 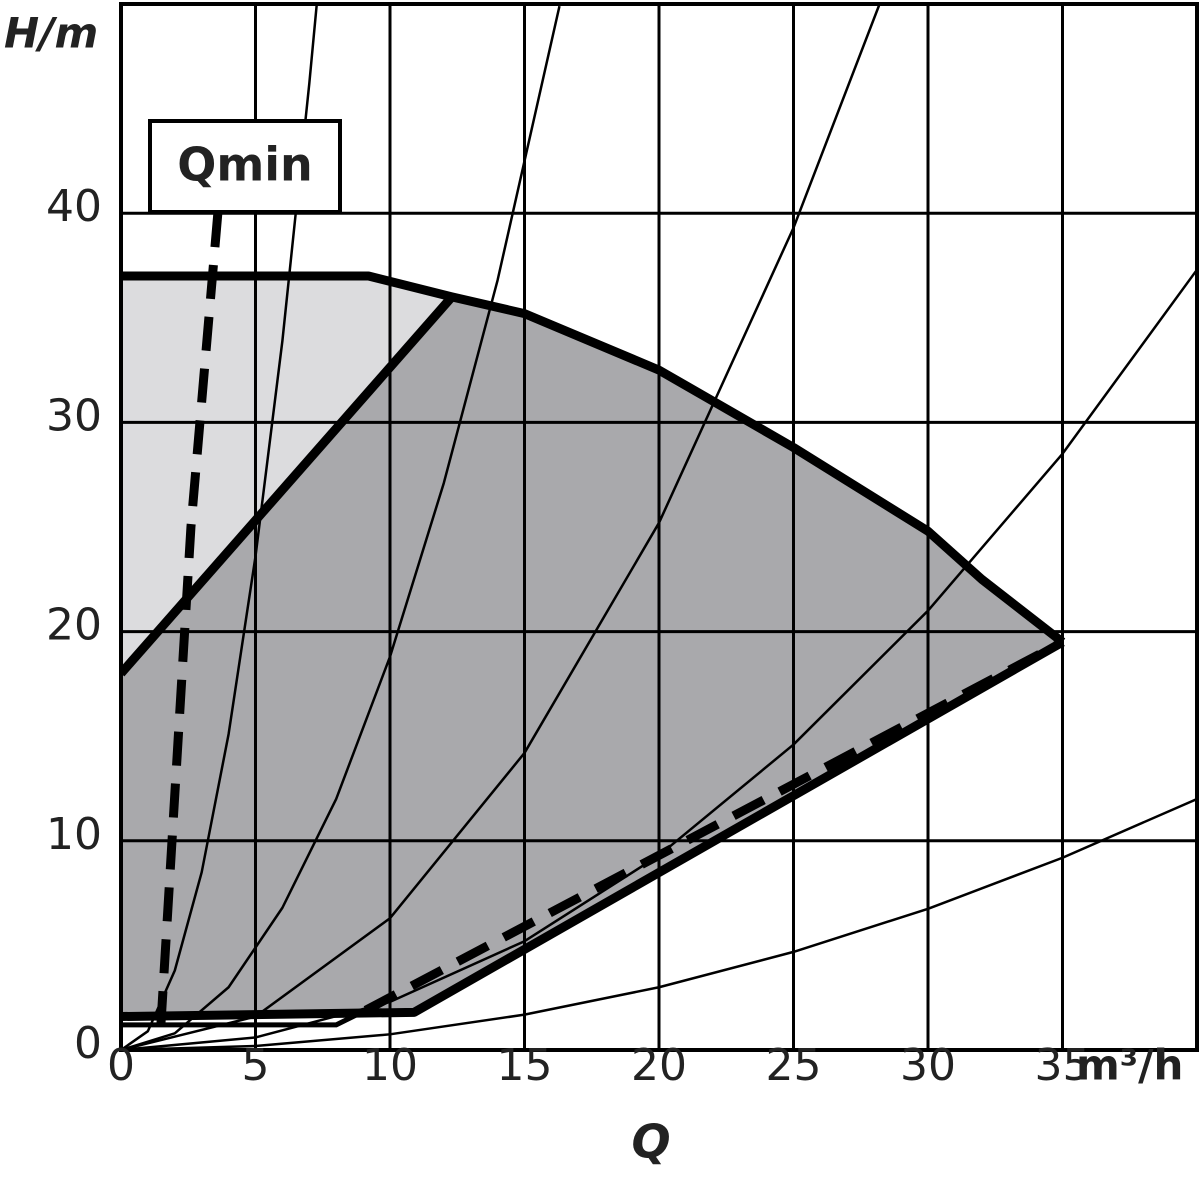 I want to click on x-tick-label: 25, so click(x=794, y=1065).